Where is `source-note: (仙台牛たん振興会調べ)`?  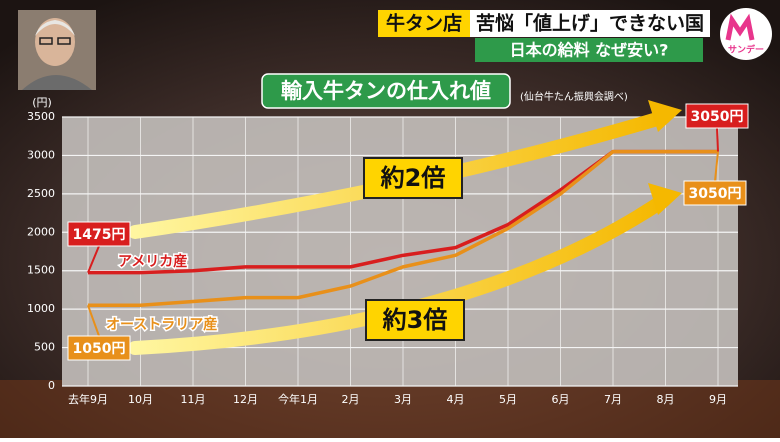 source-note: (仙台牛たん振興会調べ) is located at coordinates (574, 96).